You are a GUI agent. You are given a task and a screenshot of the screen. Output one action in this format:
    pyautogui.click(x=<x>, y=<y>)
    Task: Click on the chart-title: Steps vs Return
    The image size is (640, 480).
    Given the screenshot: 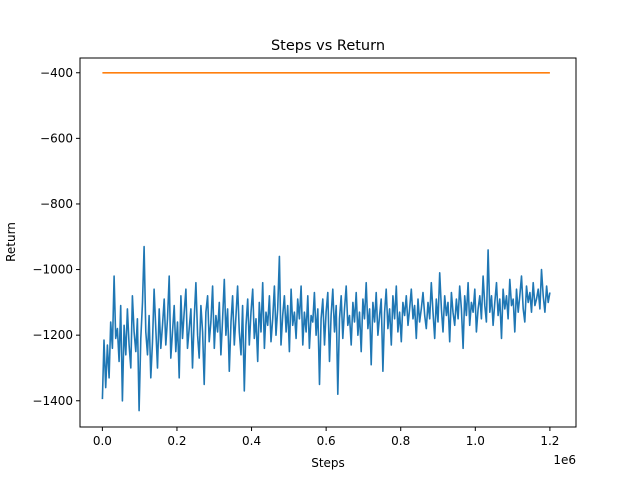 What is the action you would take?
    pyautogui.click(x=328, y=46)
    